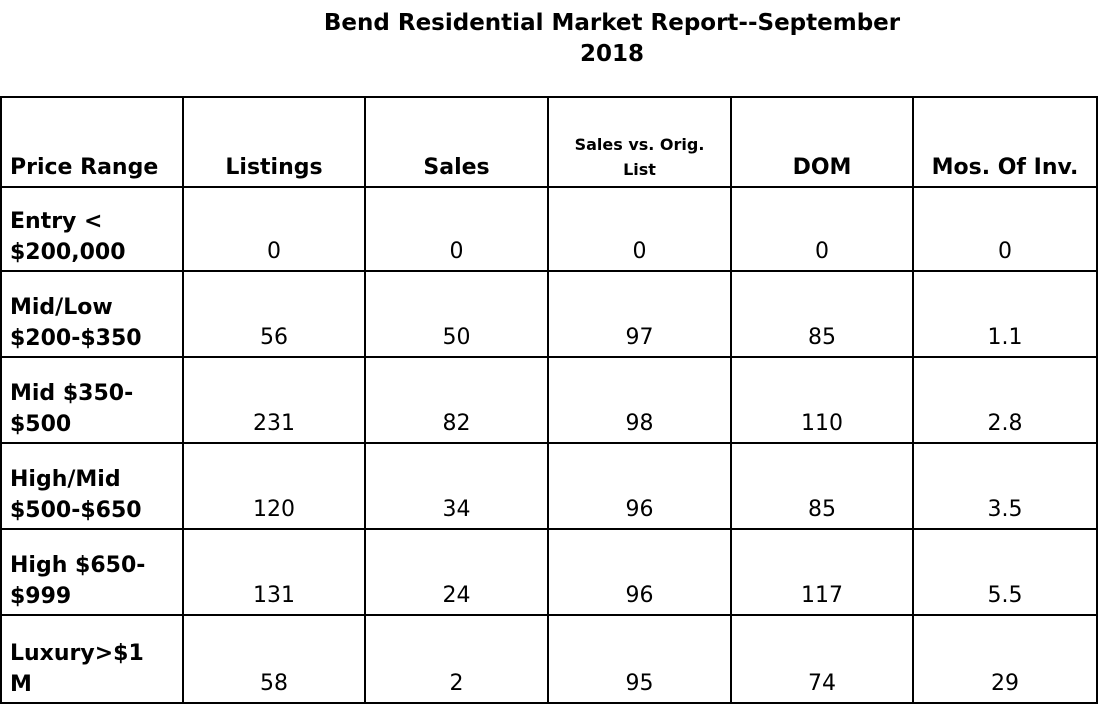 Image resolution: width=1098 pixels, height=716 pixels. What do you see at coordinates (1005, 486) in the screenshot?
I see `mos-of-inv-cell: 3.5` at bounding box center [1005, 486].